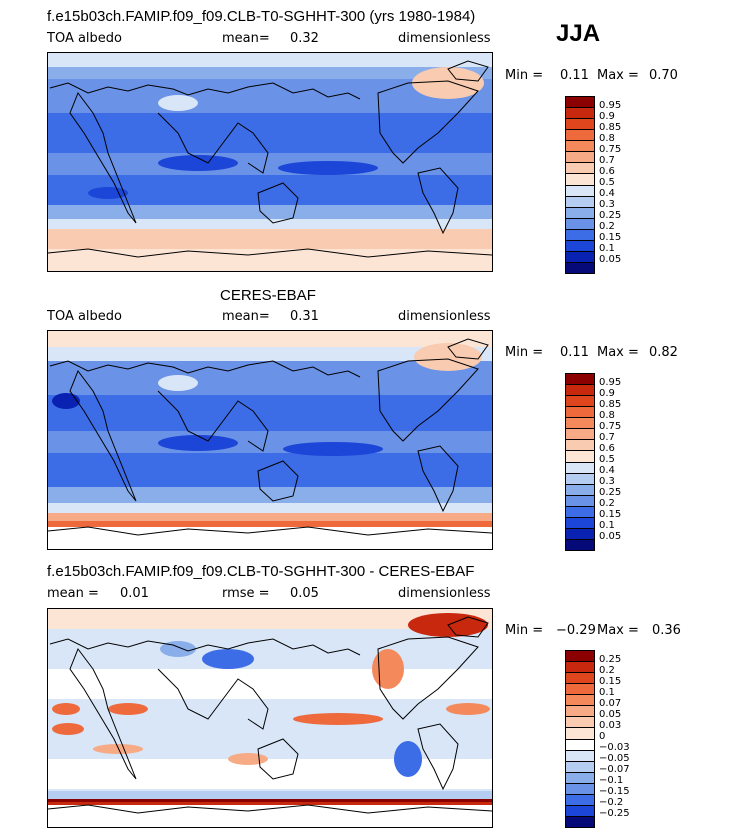 The width and height of the screenshot is (733, 835). What do you see at coordinates (610, 127) in the screenshot?
I see `panel1-colorbar-tick-label: 0.85` at bounding box center [610, 127].